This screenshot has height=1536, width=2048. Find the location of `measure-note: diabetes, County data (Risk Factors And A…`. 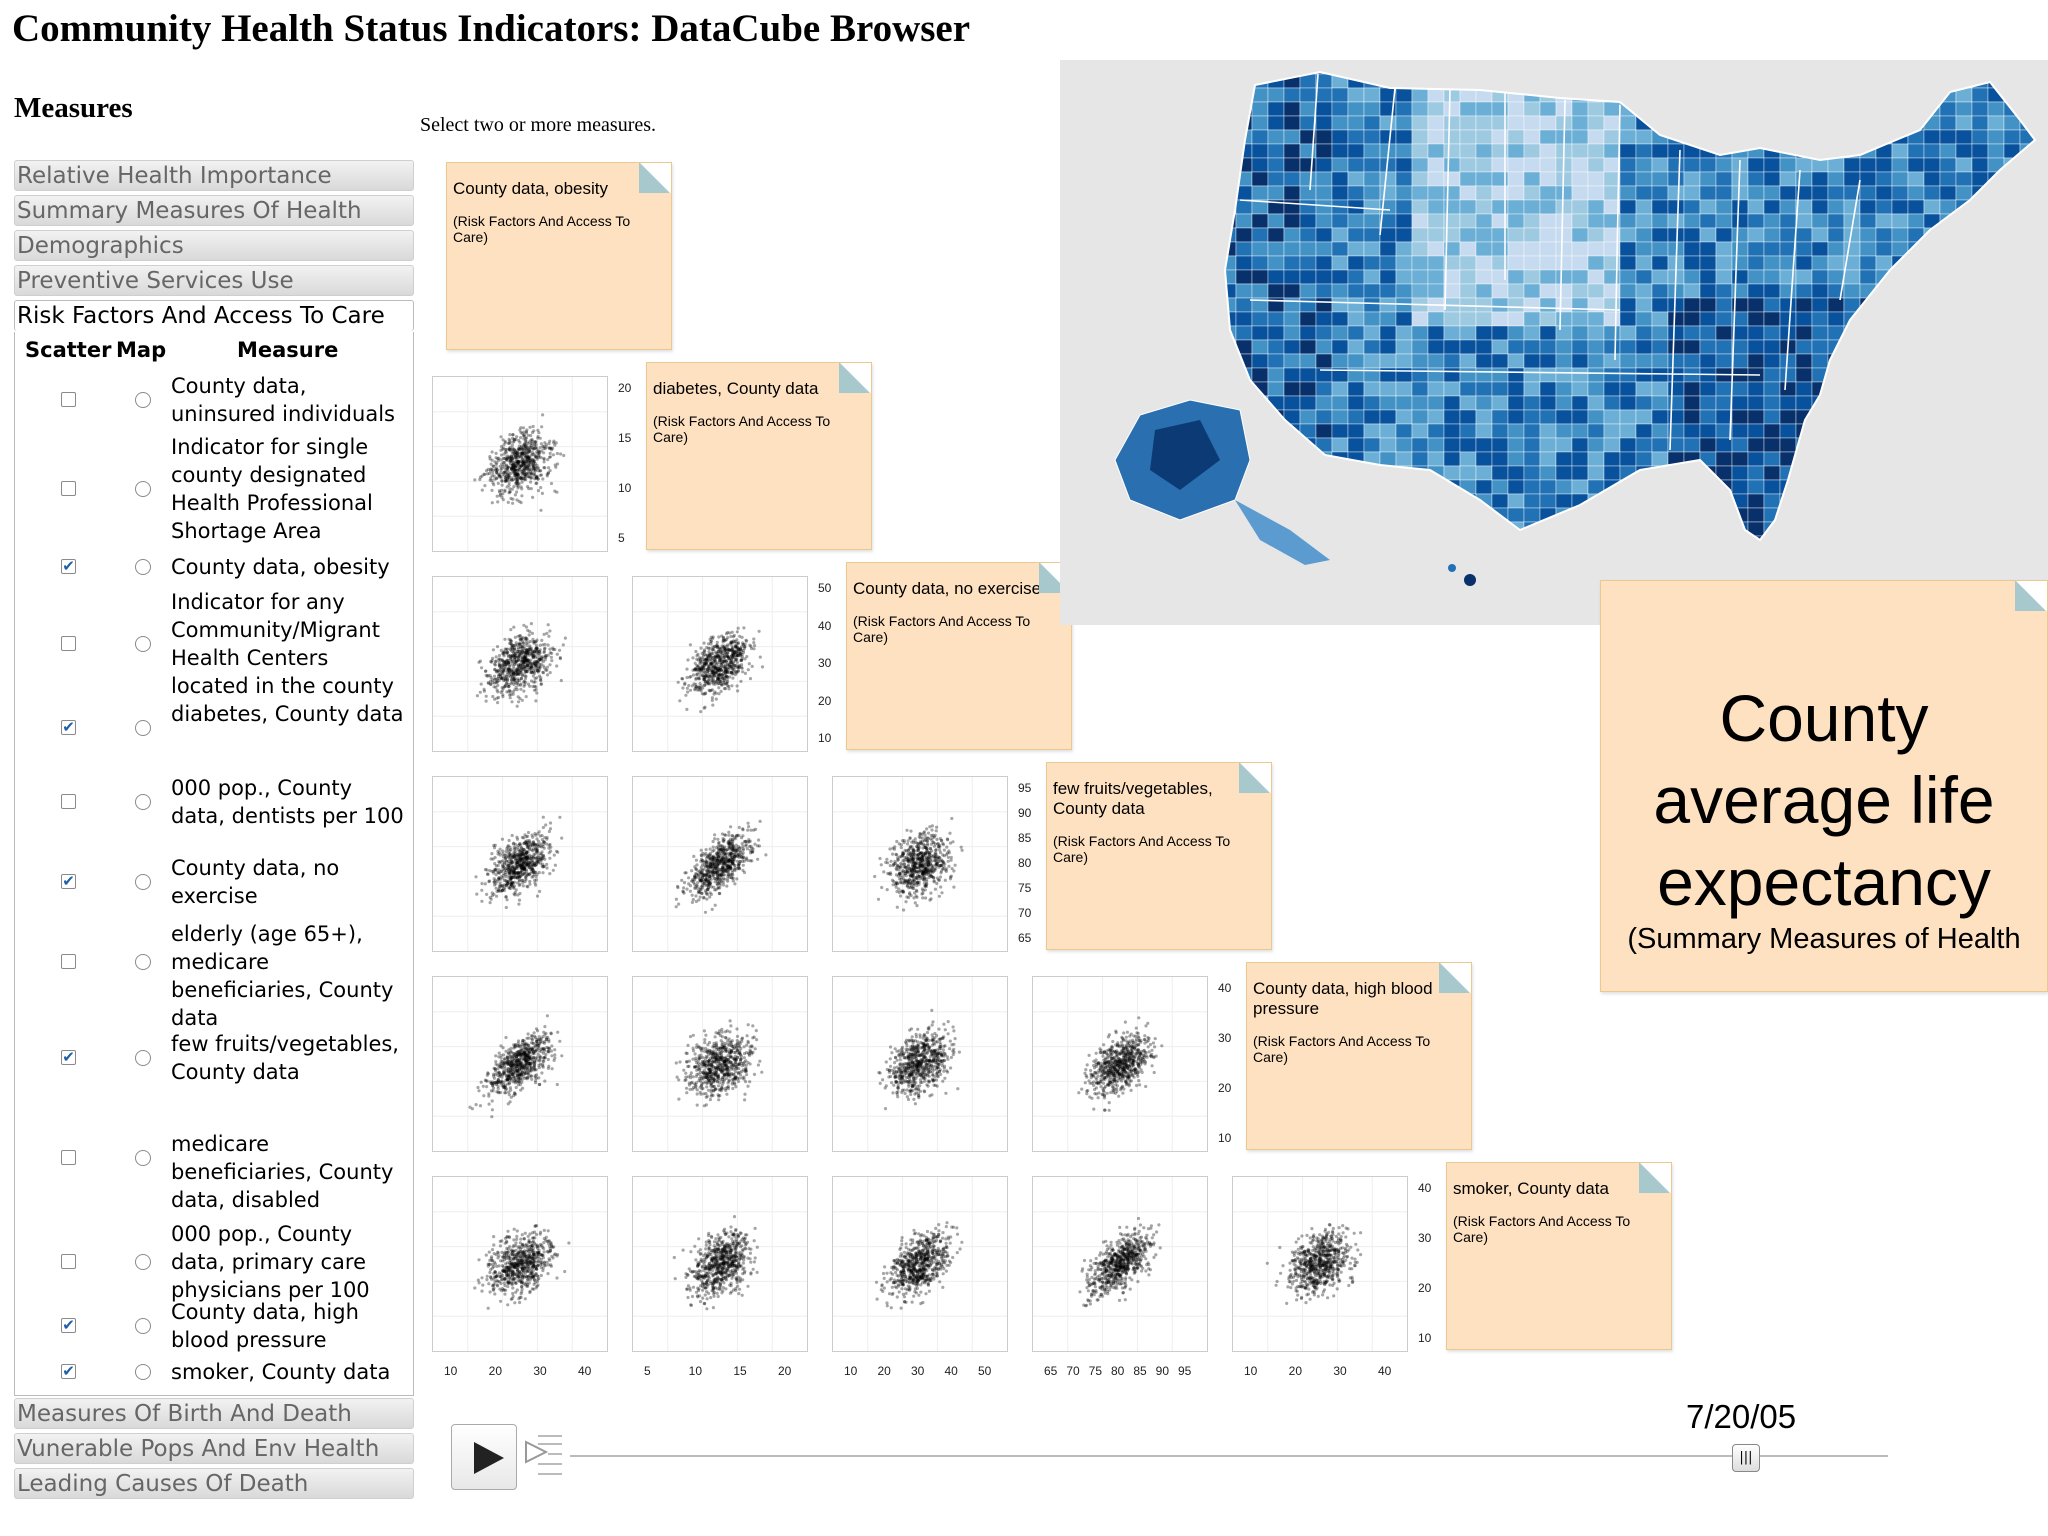

measure-note: diabetes, County data (Risk Factors And A… is located at coordinates (759, 456).